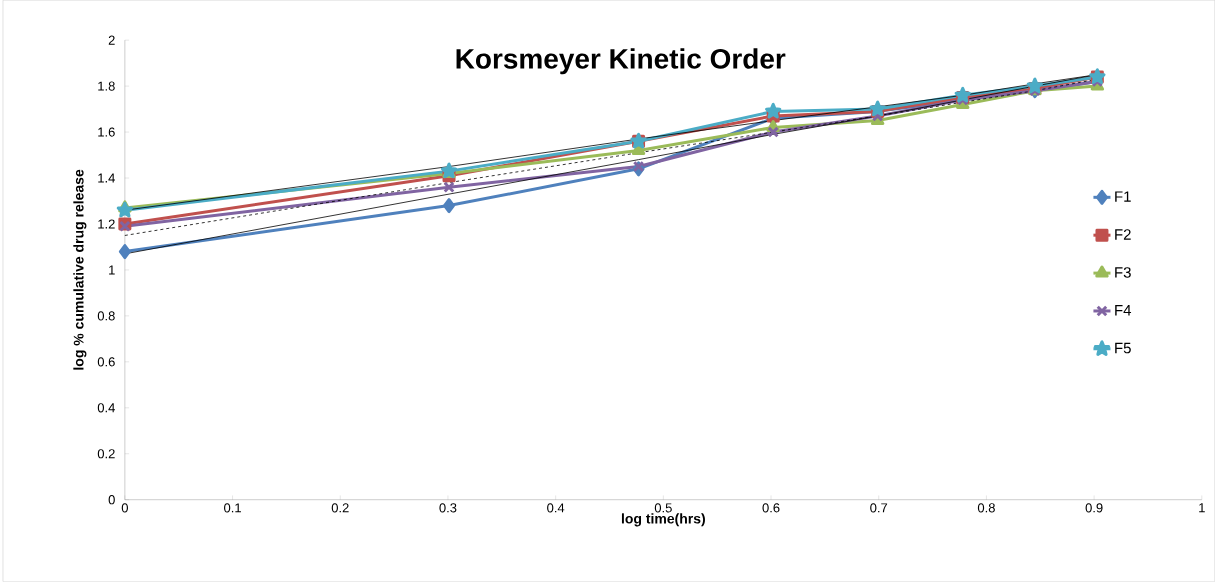 This screenshot has width=1215, height=582. Describe the element at coordinates (124, 508) in the screenshot. I see `x-tick-label: 0` at that location.